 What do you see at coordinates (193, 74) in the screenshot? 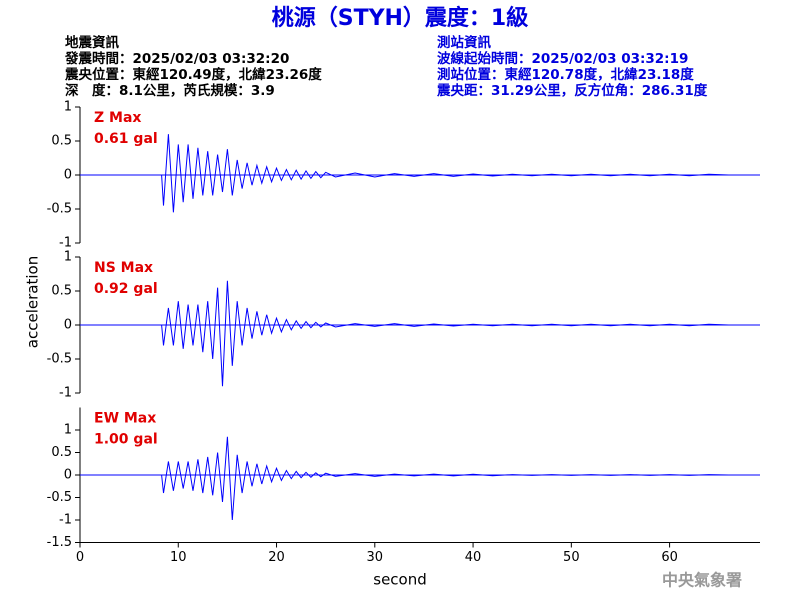
I see `info-line: 震央位置：東經120.49度，北緯23.26度` at bounding box center [193, 74].